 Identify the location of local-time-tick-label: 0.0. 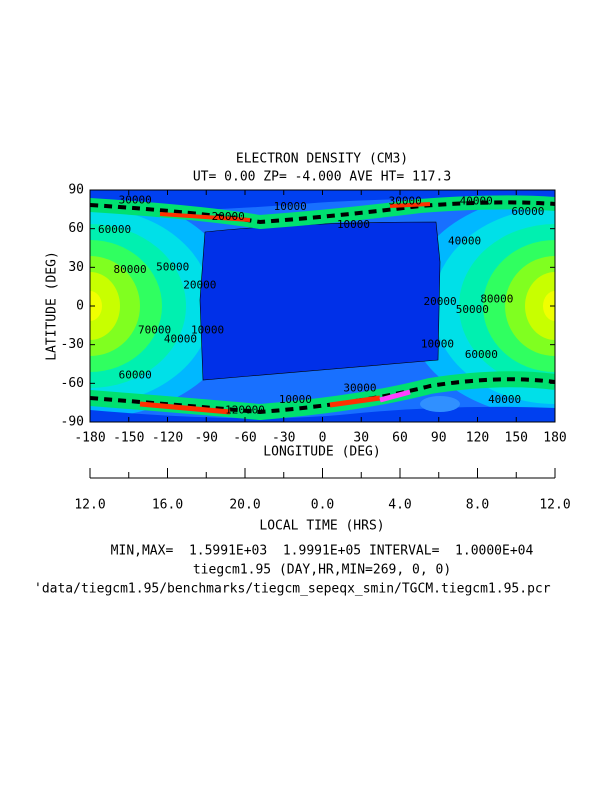
(322, 505).